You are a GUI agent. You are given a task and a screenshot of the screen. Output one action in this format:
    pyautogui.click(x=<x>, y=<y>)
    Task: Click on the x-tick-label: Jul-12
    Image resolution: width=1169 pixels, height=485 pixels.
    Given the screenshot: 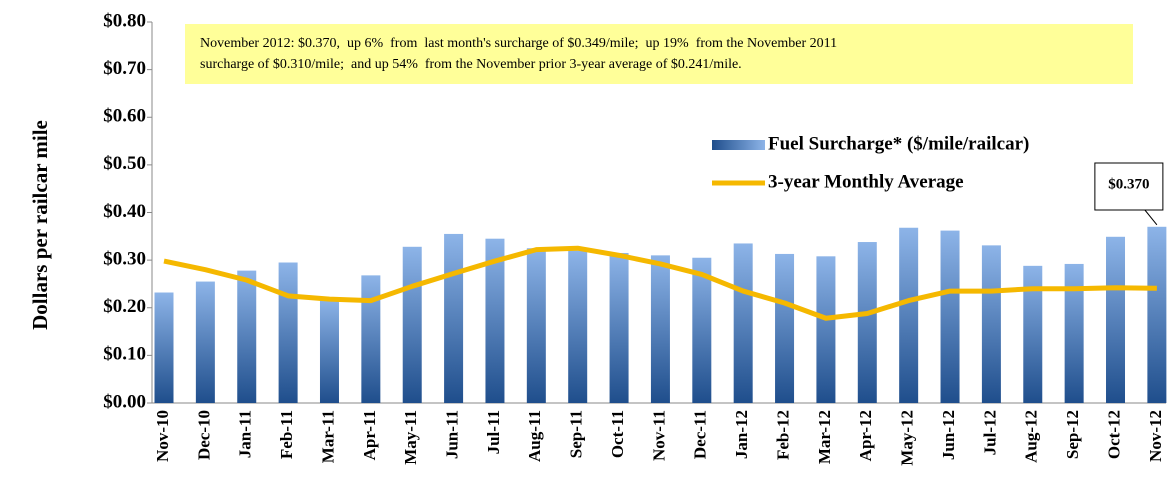 What is the action you would take?
    pyautogui.click(x=989, y=432)
    